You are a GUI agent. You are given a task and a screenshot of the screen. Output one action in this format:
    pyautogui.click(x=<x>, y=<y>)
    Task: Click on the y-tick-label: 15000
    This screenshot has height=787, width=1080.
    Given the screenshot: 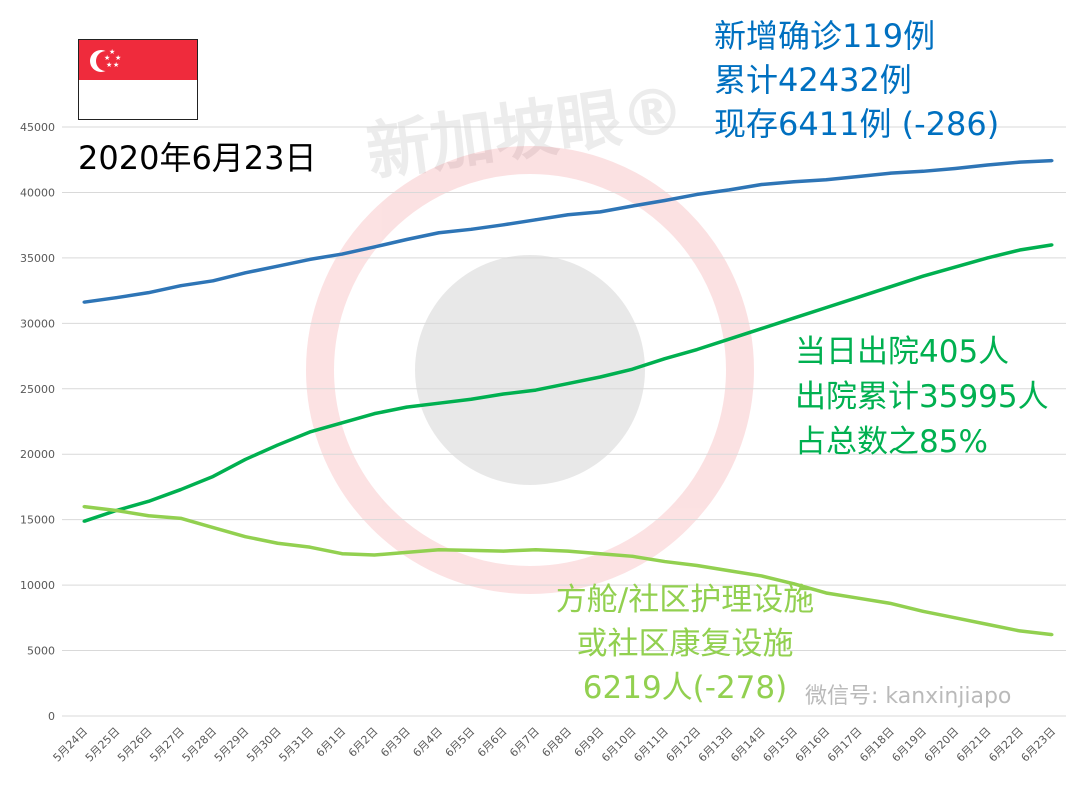 What is the action you would take?
    pyautogui.click(x=37, y=520)
    